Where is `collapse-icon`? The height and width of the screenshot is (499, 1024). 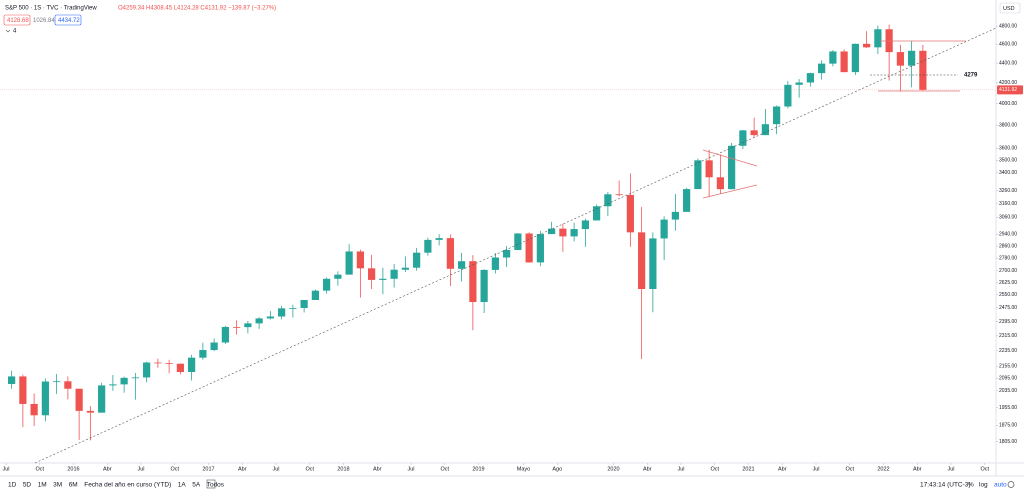 collapse-icon is located at coordinates (8, 31).